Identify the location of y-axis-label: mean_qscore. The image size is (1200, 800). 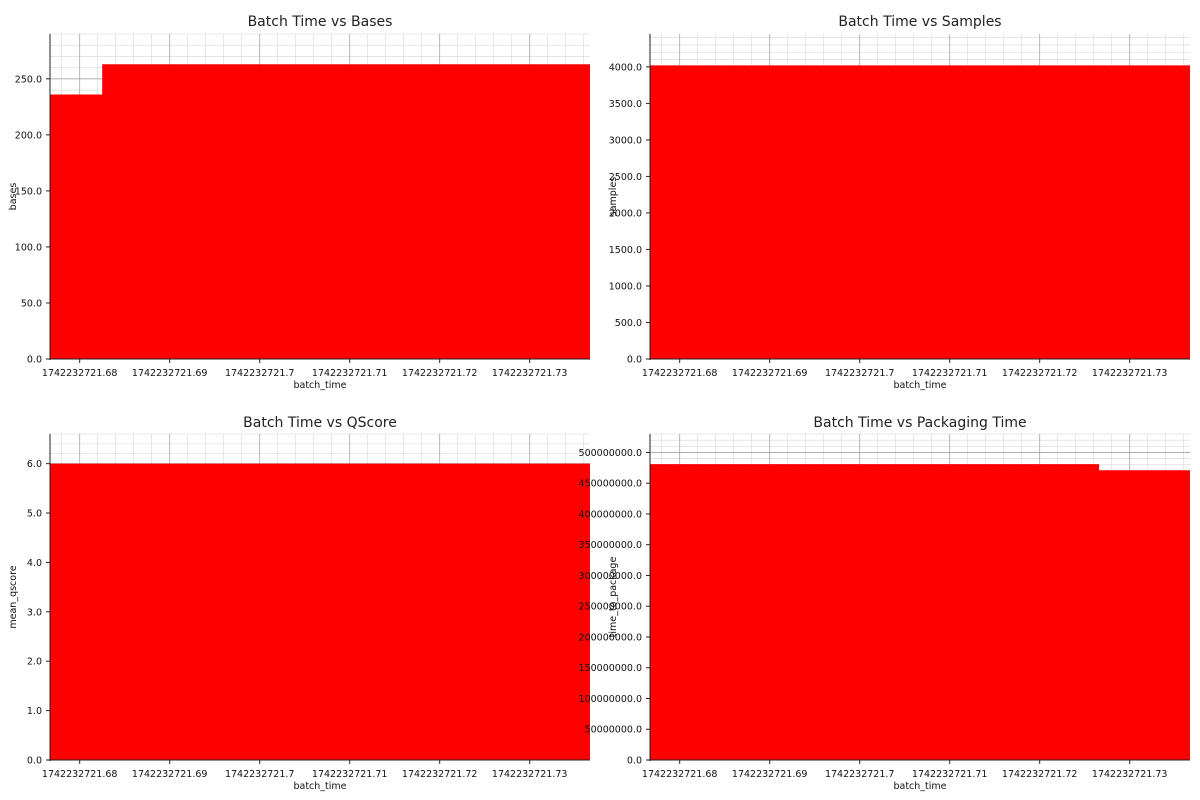
(13, 596).